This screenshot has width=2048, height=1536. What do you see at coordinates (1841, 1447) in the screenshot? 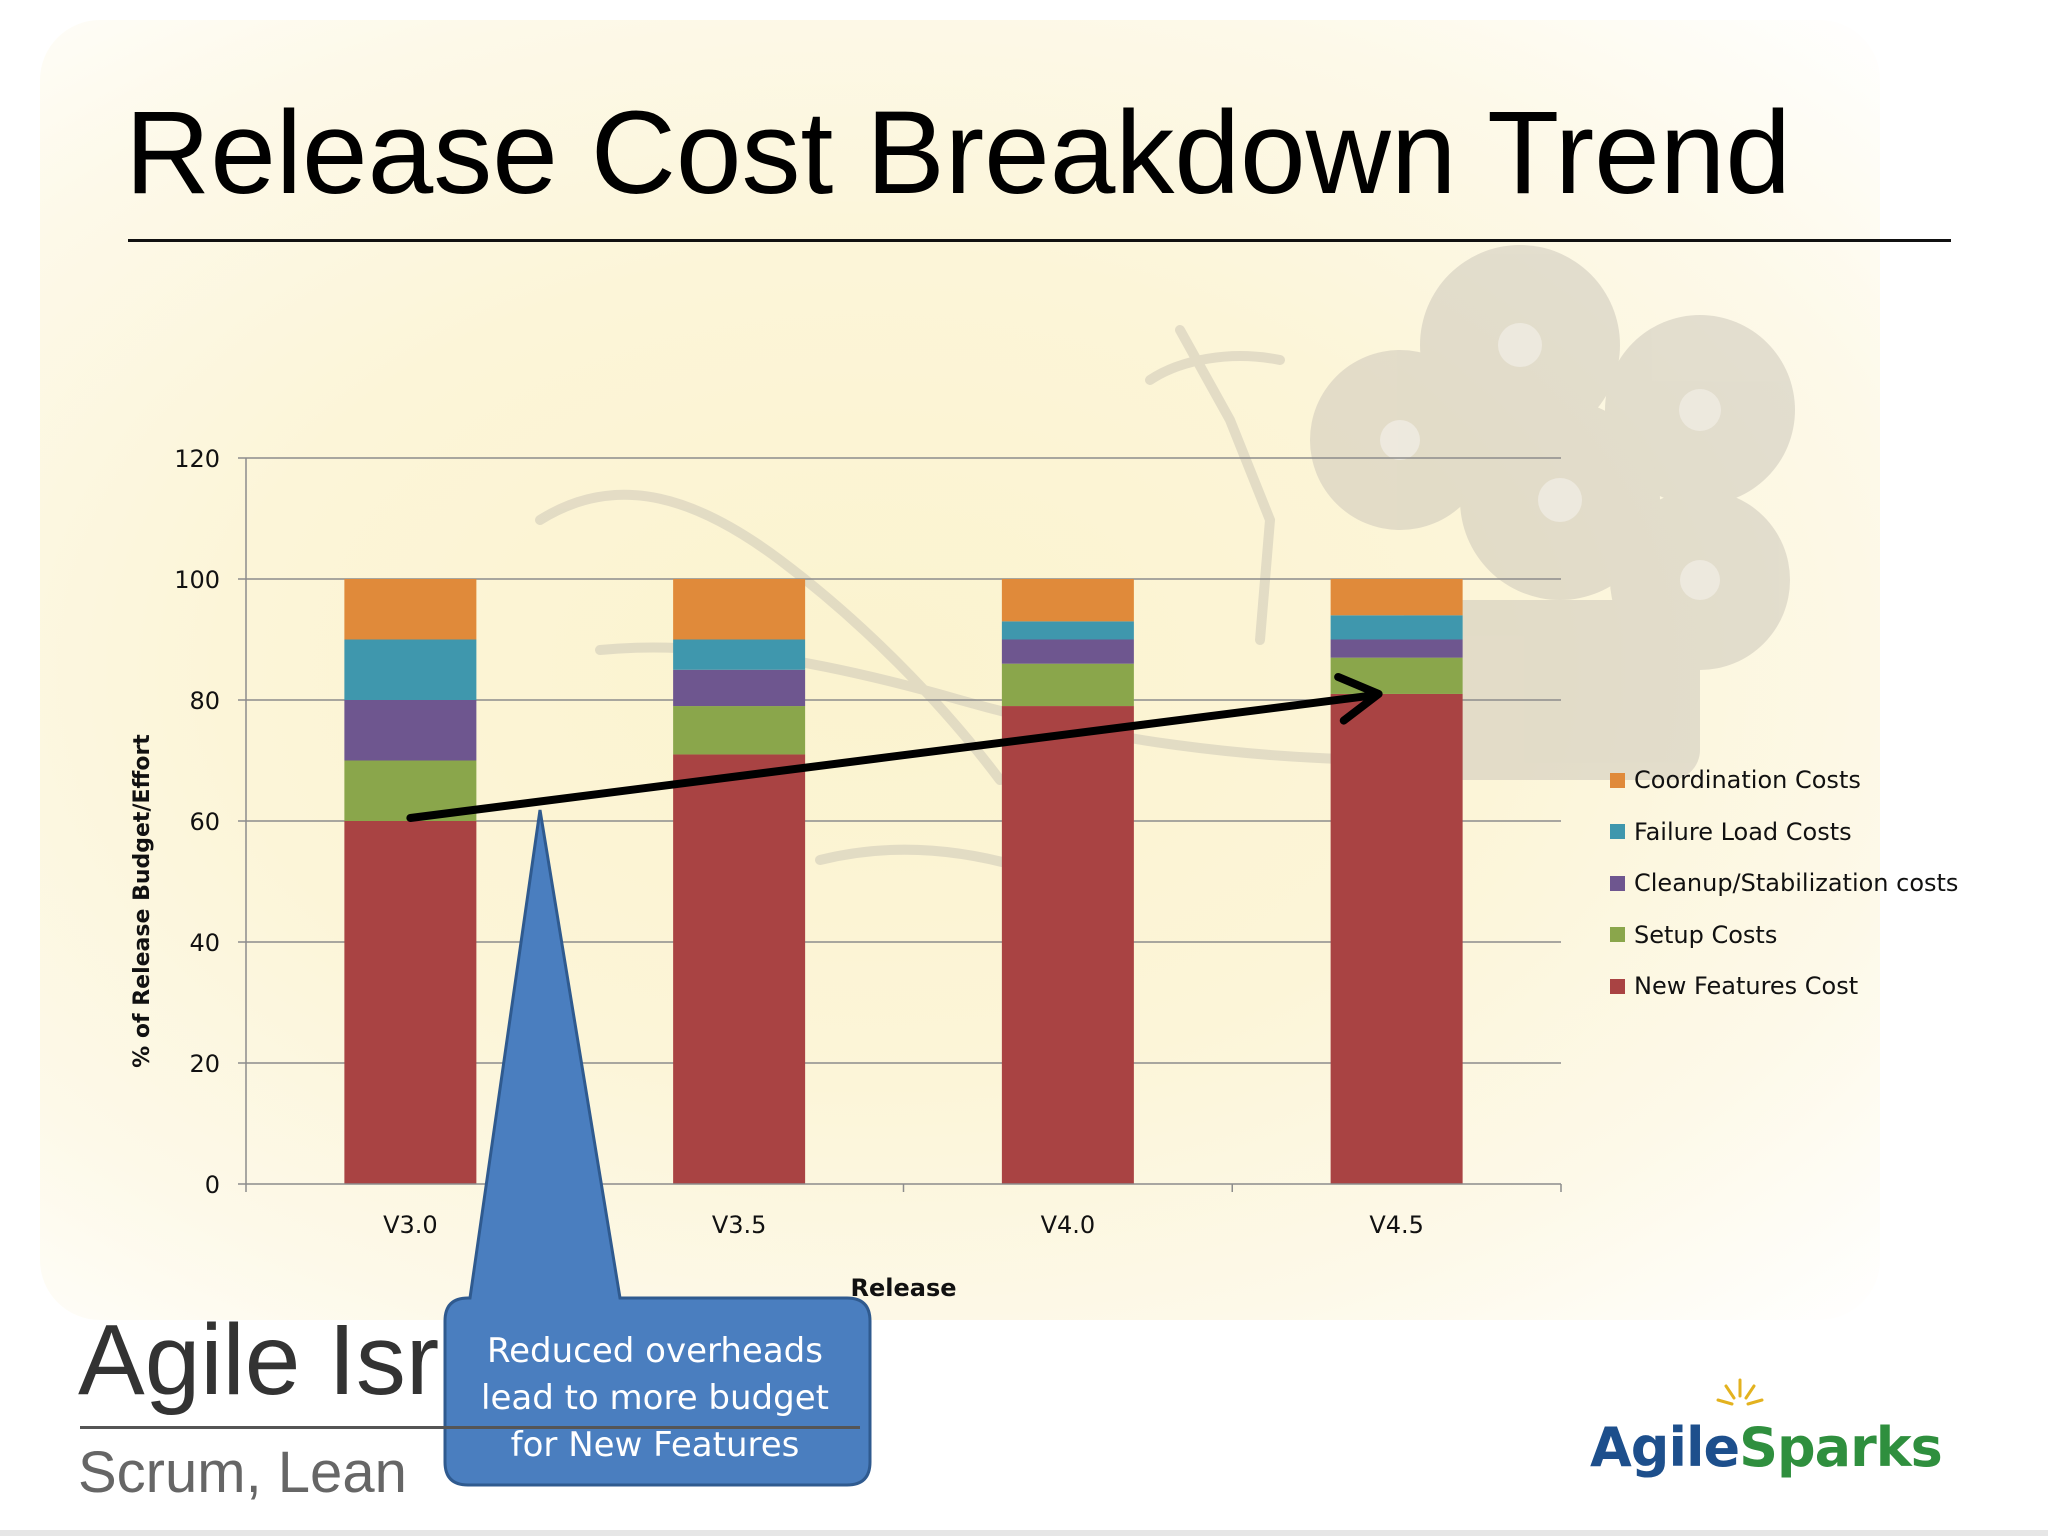
I see `logo-word-sparks: Sparks` at bounding box center [1841, 1447].